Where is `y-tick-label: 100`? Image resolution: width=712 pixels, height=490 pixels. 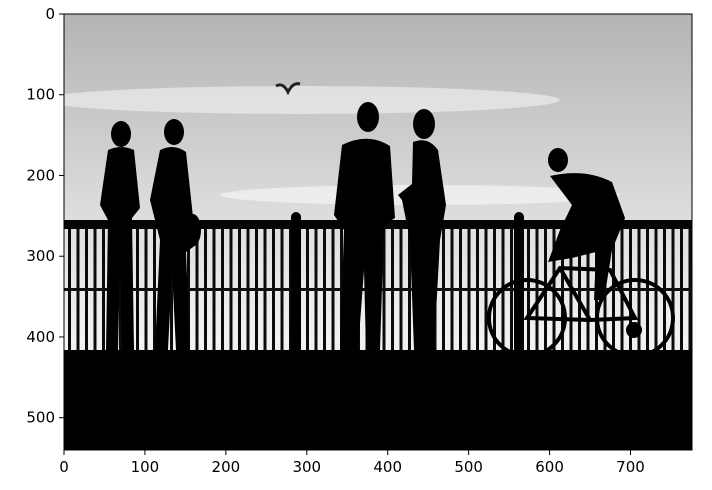
y-tick-label: 100 is located at coordinates (40, 95).